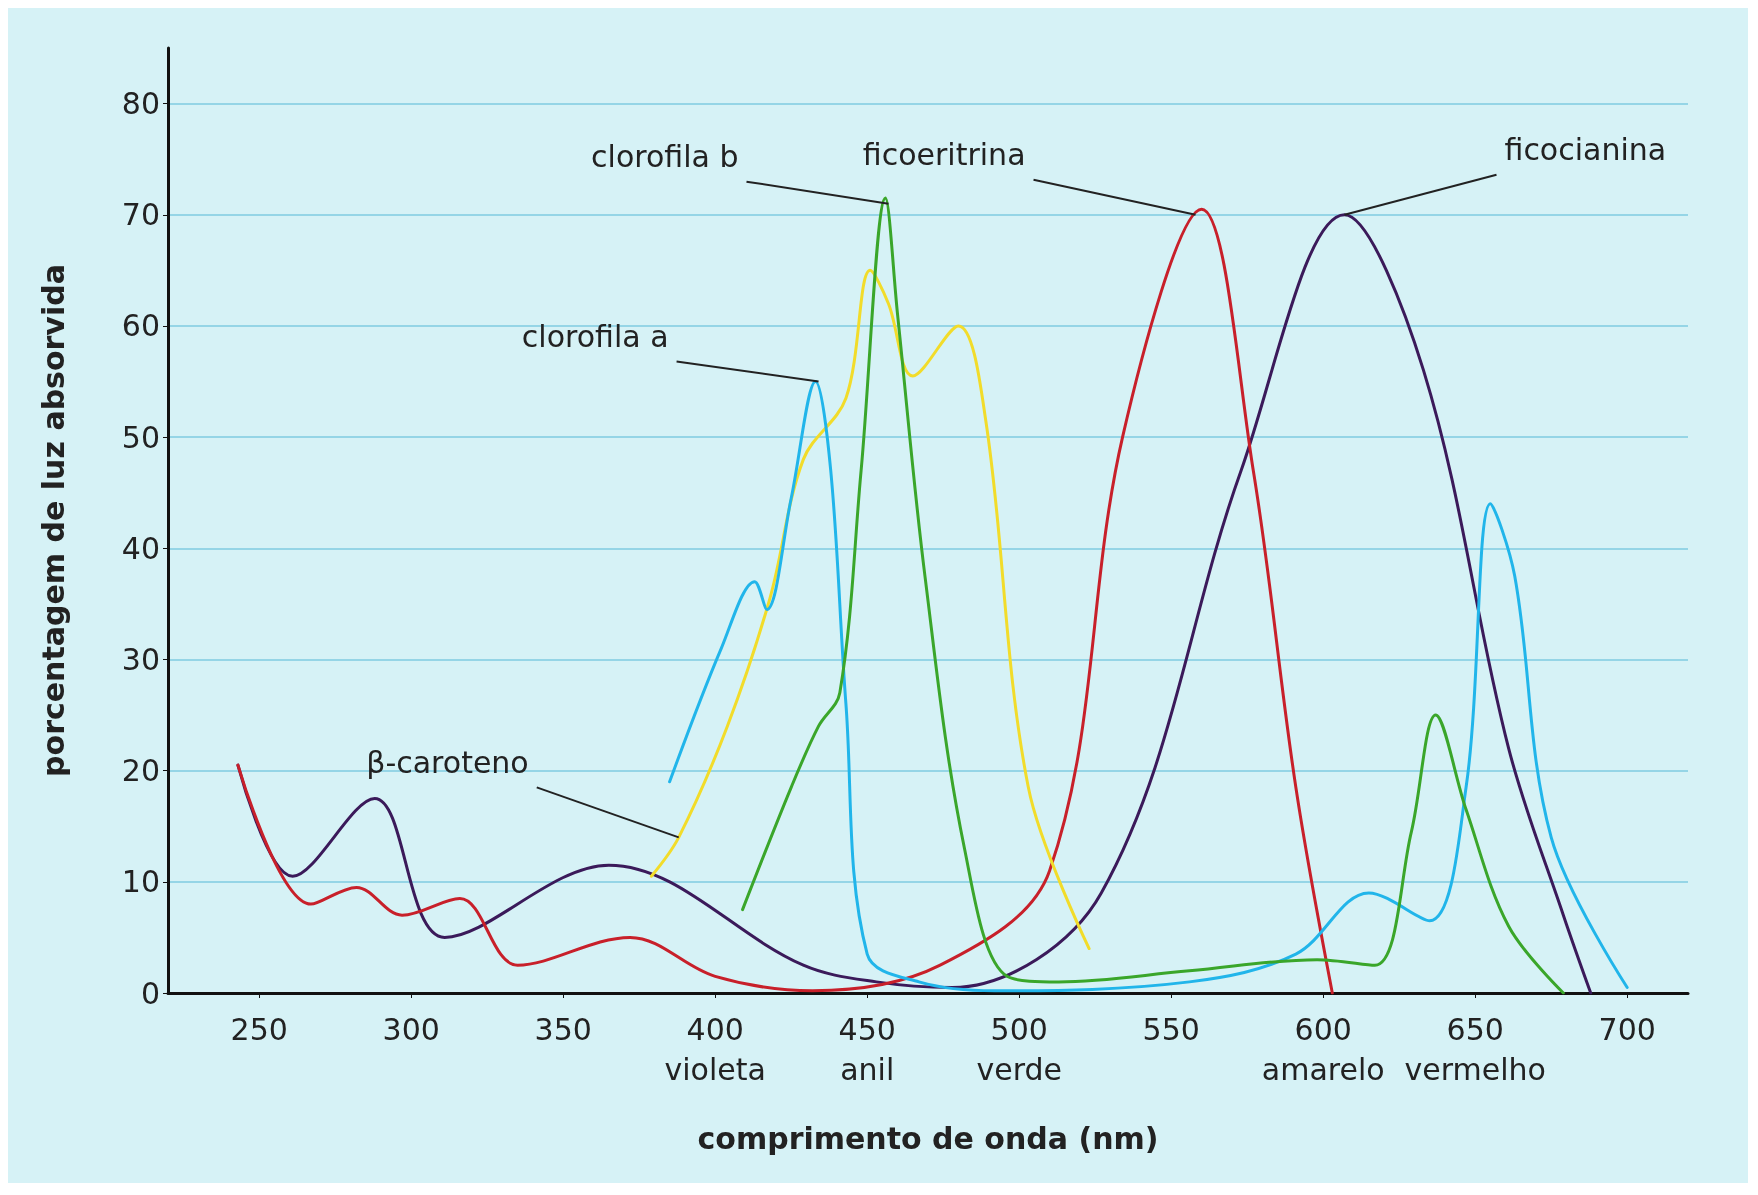  I want to click on x-tick-label: 300, so click(411, 1029).